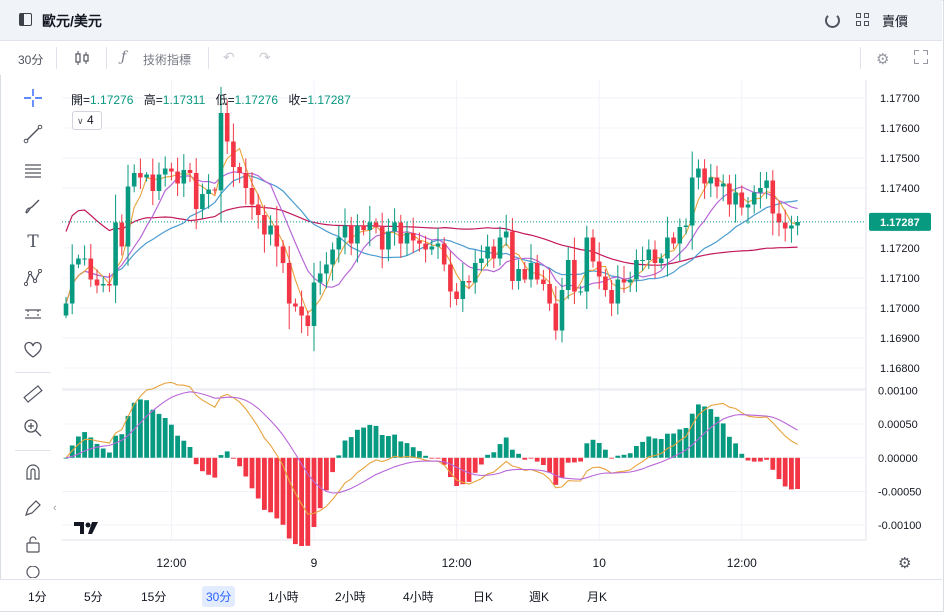 Image resolution: width=944 pixels, height=612 pixels. Describe the element at coordinates (597, 597) in the screenshot. I see `timeframe-9: 月K` at that location.